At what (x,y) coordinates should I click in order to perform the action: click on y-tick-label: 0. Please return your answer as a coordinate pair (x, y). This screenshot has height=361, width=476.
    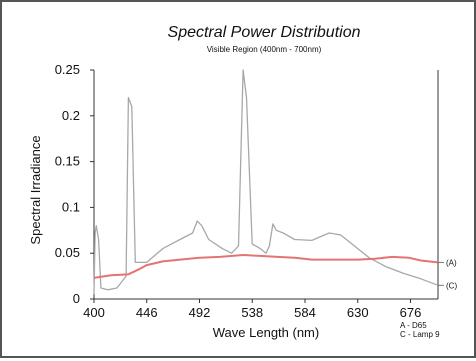
    Looking at the image, I should click on (76, 298).